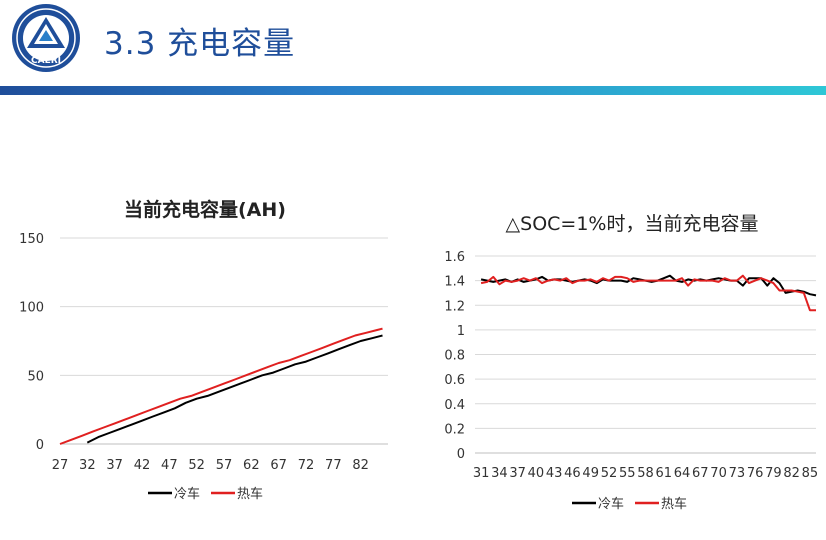  What do you see at coordinates (773, 473) in the screenshot?
I see `x-tick-label: 79` at bounding box center [773, 473].